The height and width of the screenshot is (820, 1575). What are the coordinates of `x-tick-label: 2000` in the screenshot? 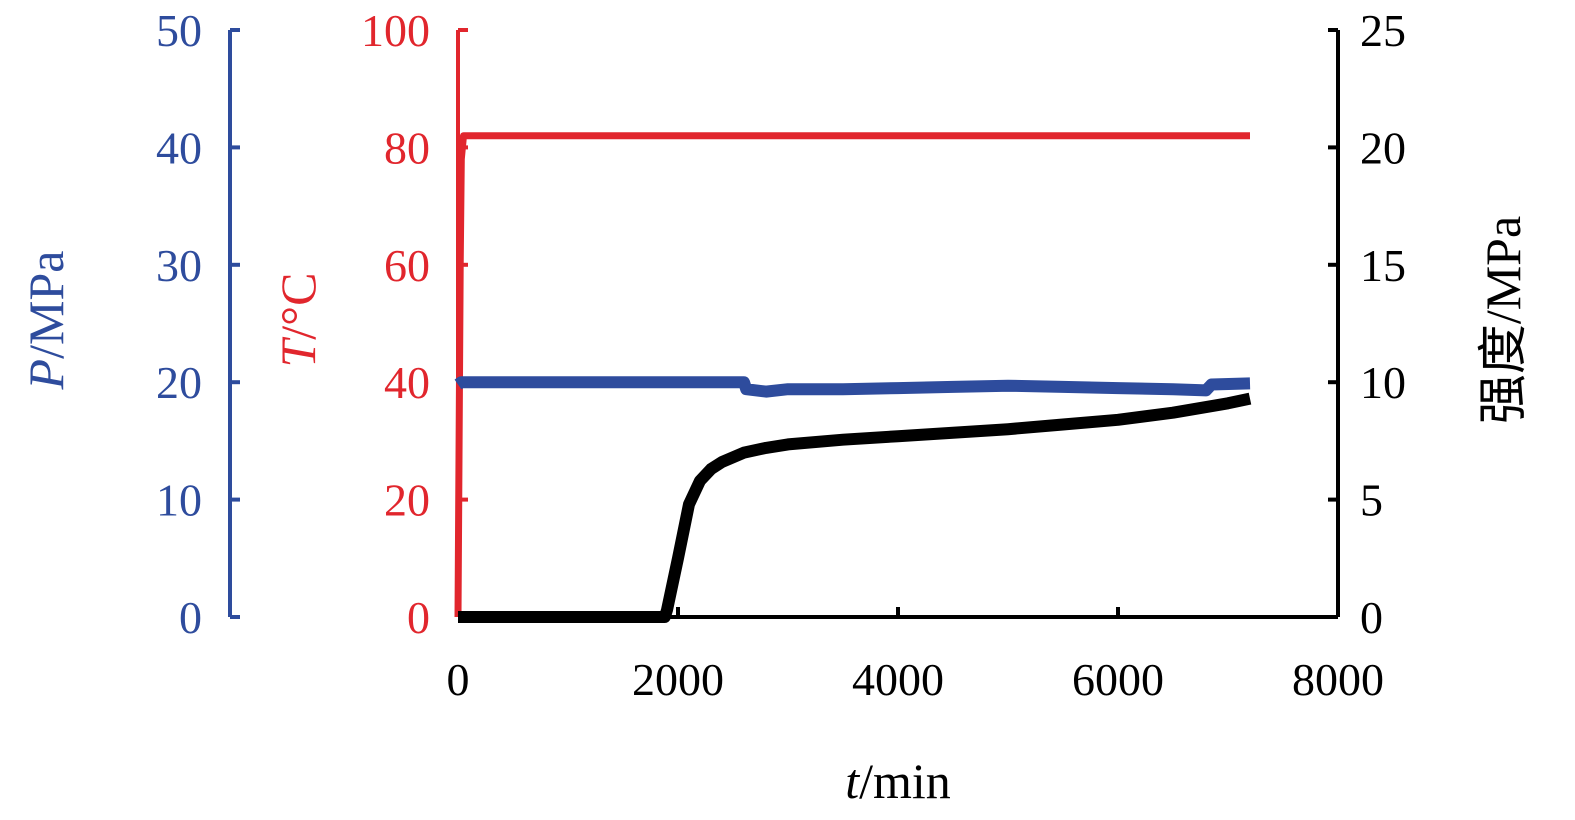 It's located at (678, 679).